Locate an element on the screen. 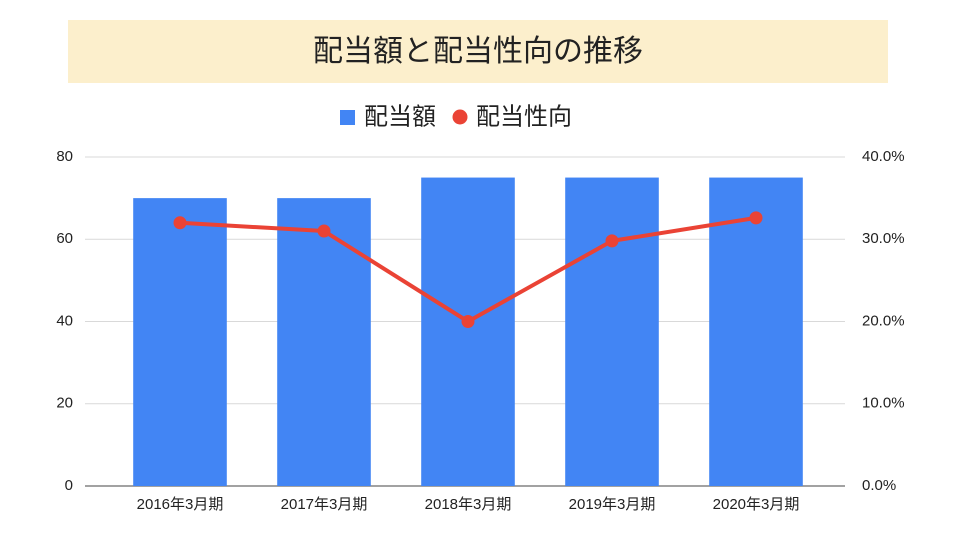 The width and height of the screenshot is (960, 540). y-tick-label: 0 is located at coordinates (69, 485).